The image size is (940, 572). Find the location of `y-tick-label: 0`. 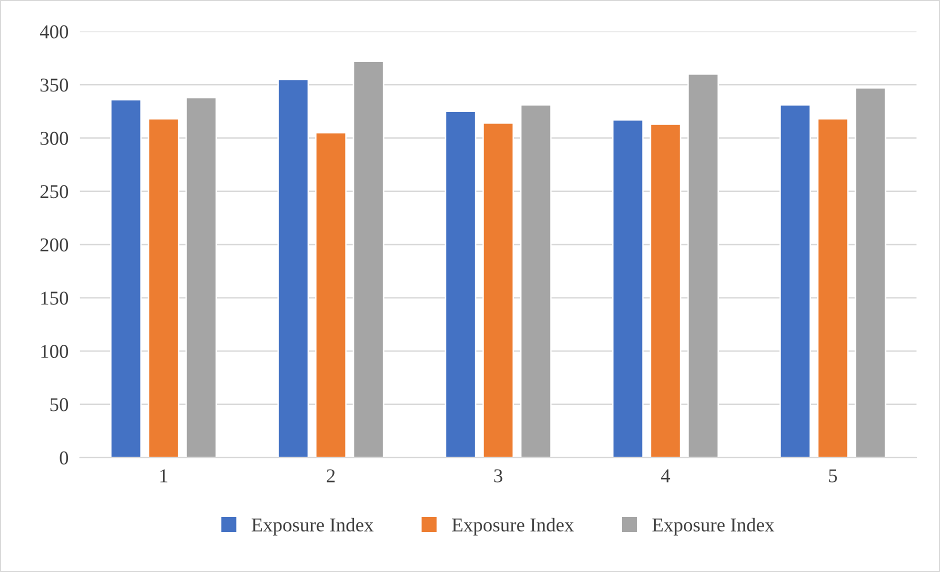

y-tick-label: 0 is located at coordinates (64, 458).